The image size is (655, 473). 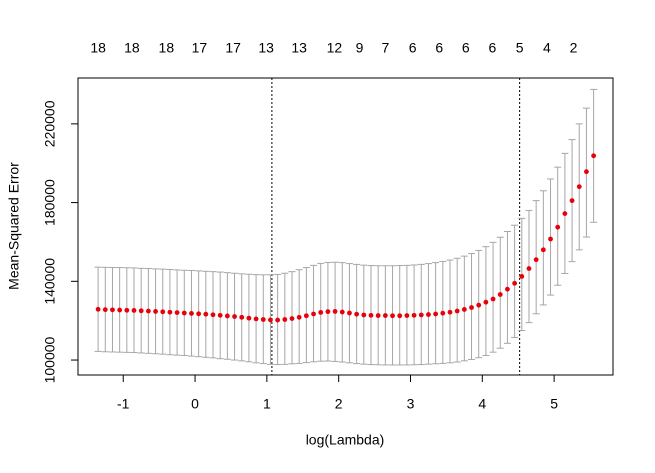 I want to click on x-tick-label: 0, so click(x=195, y=404).